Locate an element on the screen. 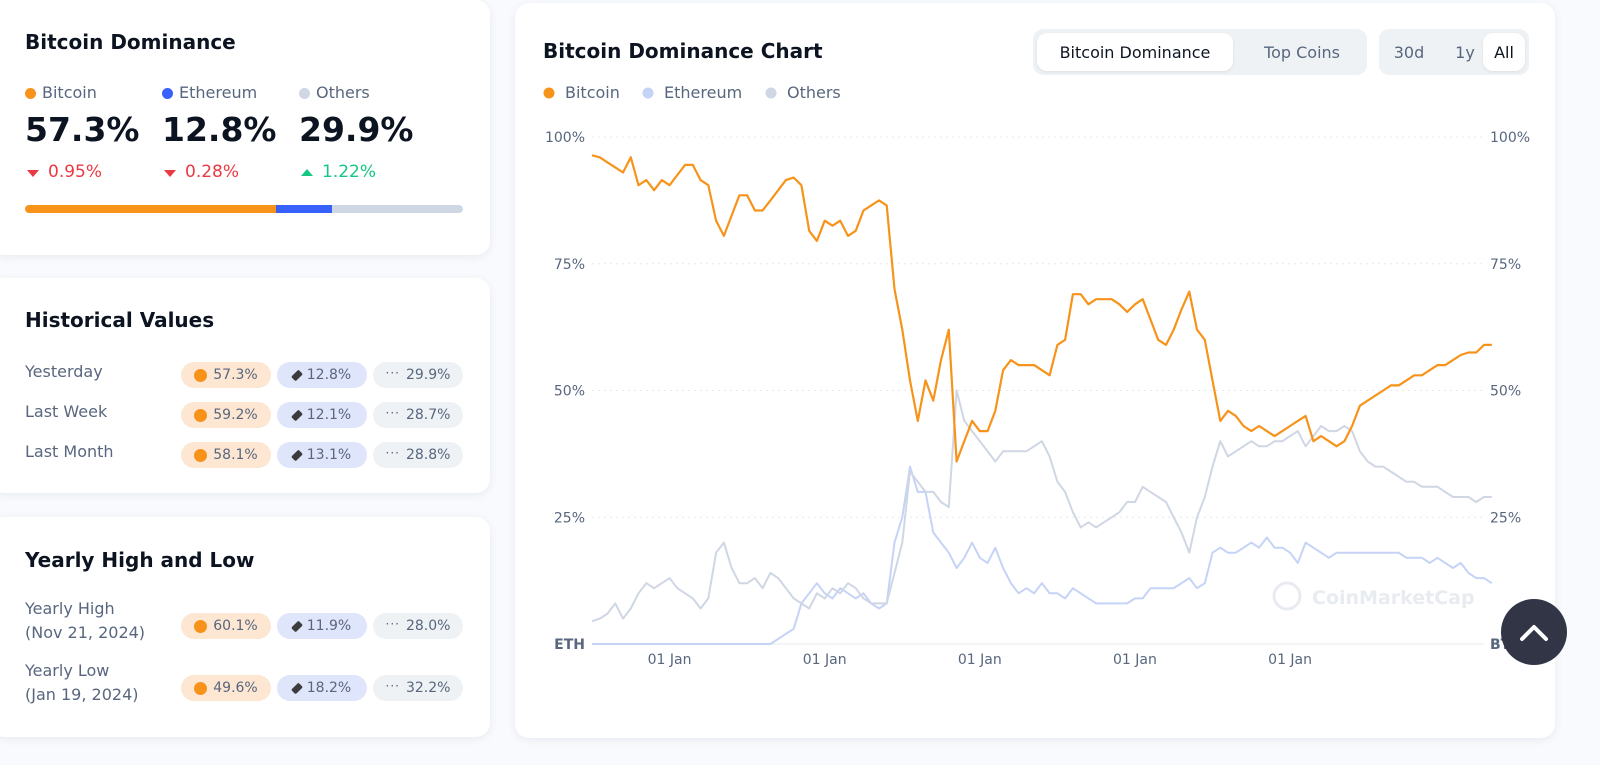  card-title: Yearly High and Low is located at coordinates (140, 560).